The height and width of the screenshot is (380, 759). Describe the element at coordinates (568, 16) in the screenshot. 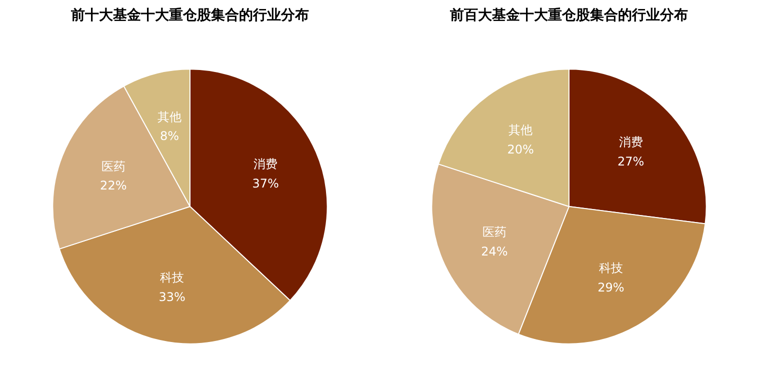

I see `chart-title: 前百大基金十大重仓股集合的行业分布` at that location.